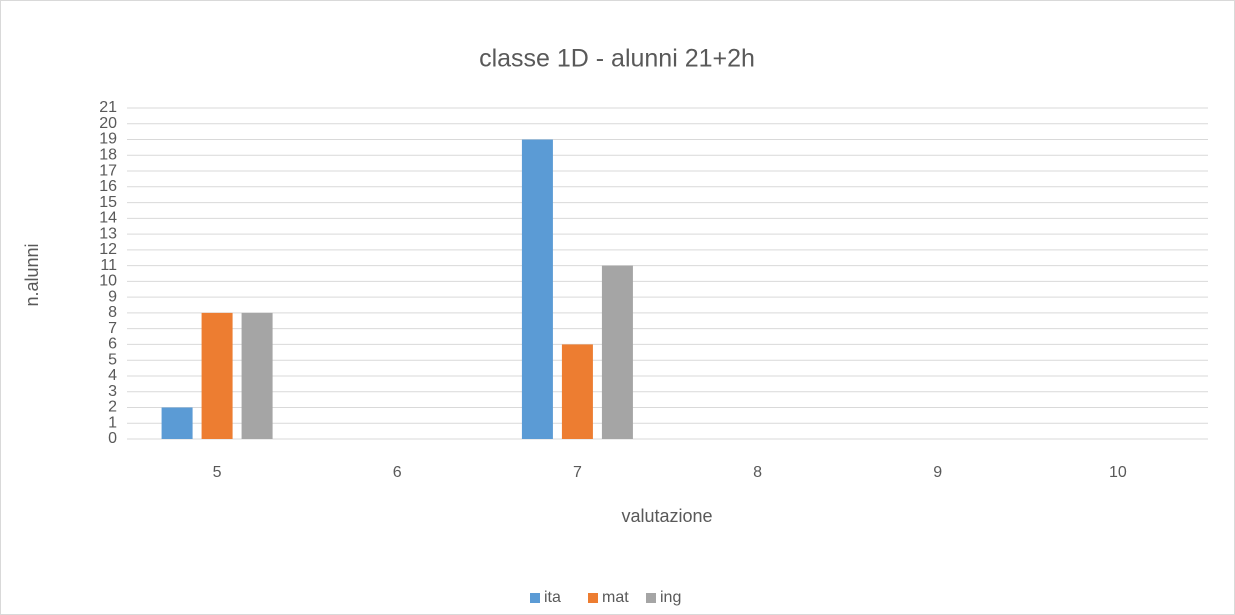 Image resolution: width=1235 pixels, height=615 pixels. Describe the element at coordinates (108, 155) in the screenshot. I see `y-tick-label: 18` at that location.